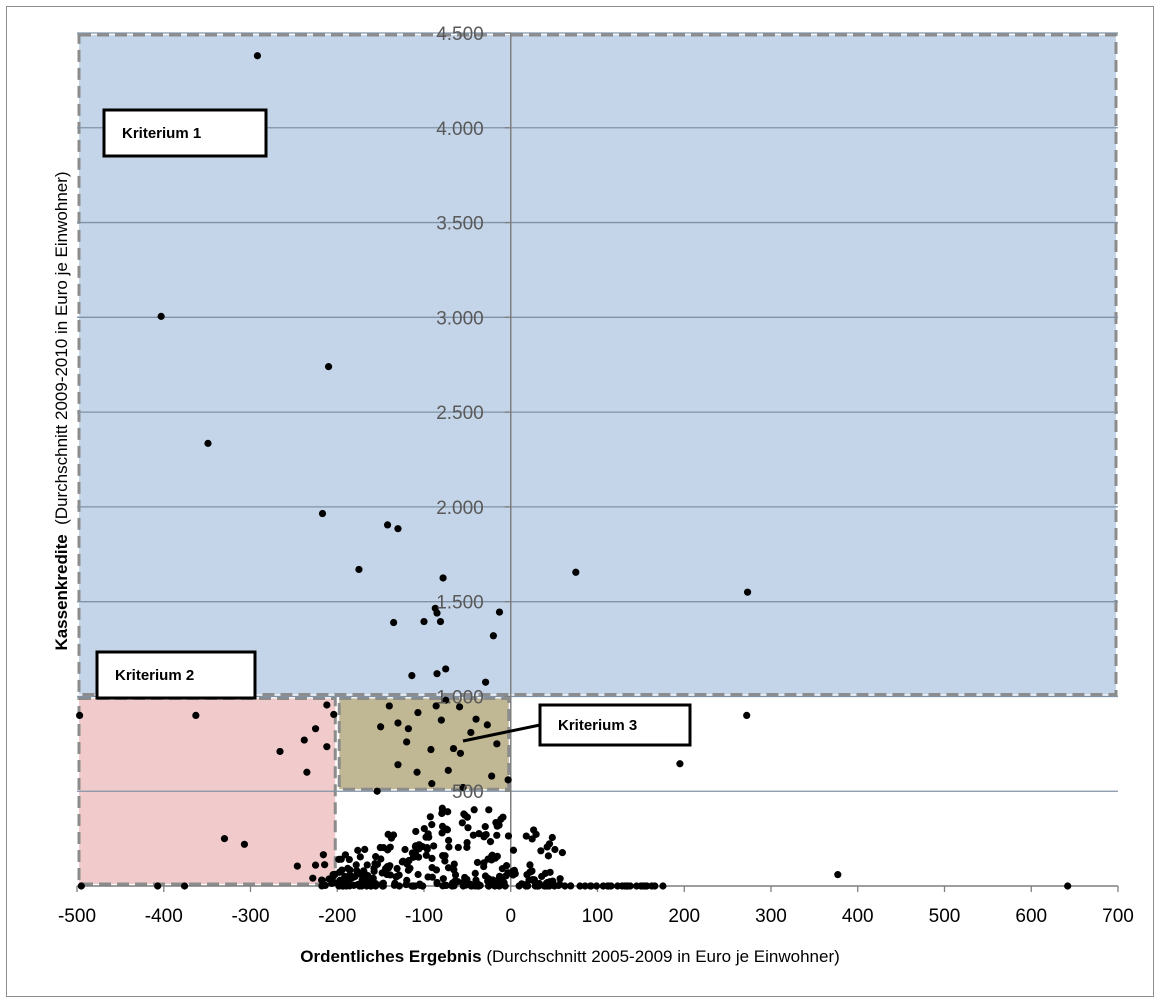  What do you see at coordinates (460, 318) in the screenshot?
I see `y-tick-label: 3.000` at bounding box center [460, 318].